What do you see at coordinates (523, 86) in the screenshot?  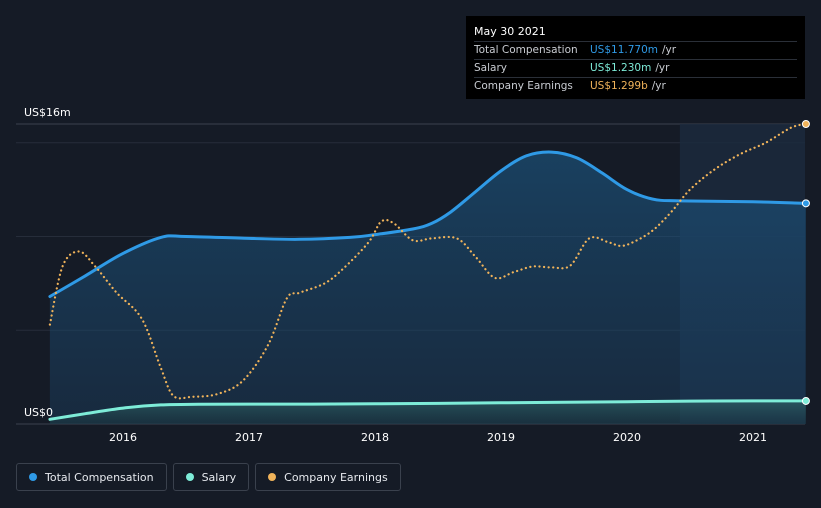 I see `tooltip-label: Company Earnings` at bounding box center [523, 86].